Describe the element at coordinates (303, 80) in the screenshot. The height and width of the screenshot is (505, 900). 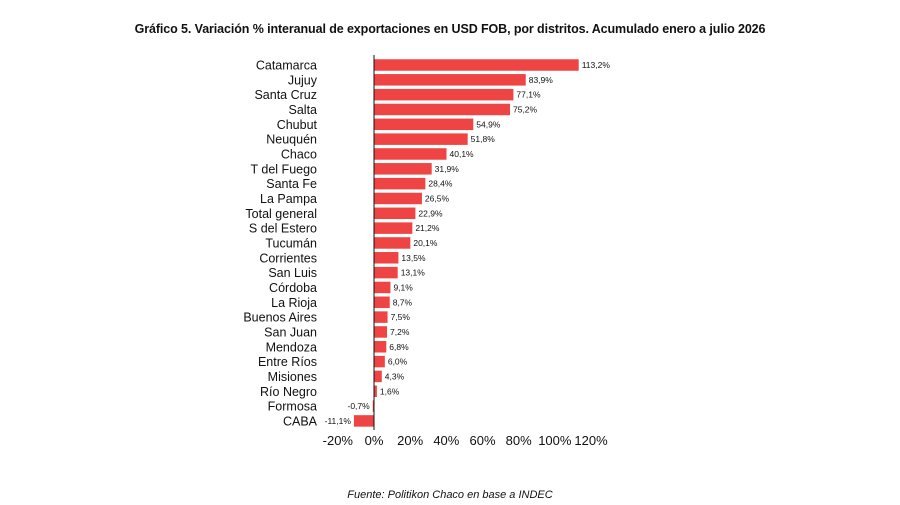
I see `category-label: Jujuy` at that location.